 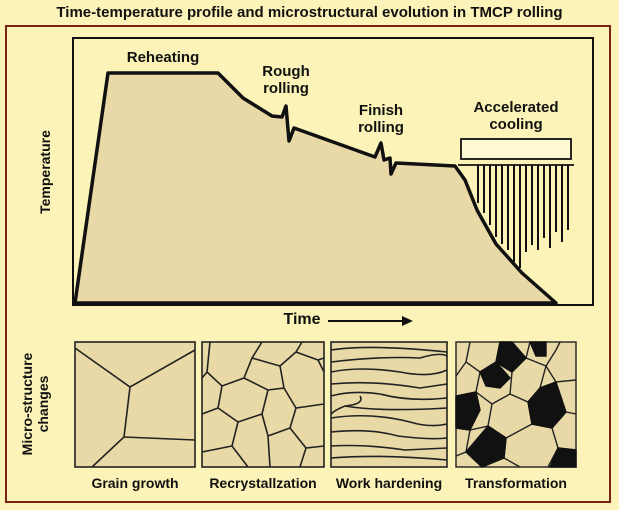 I want to click on stage-accel-line2: cooling, so click(x=516, y=124).